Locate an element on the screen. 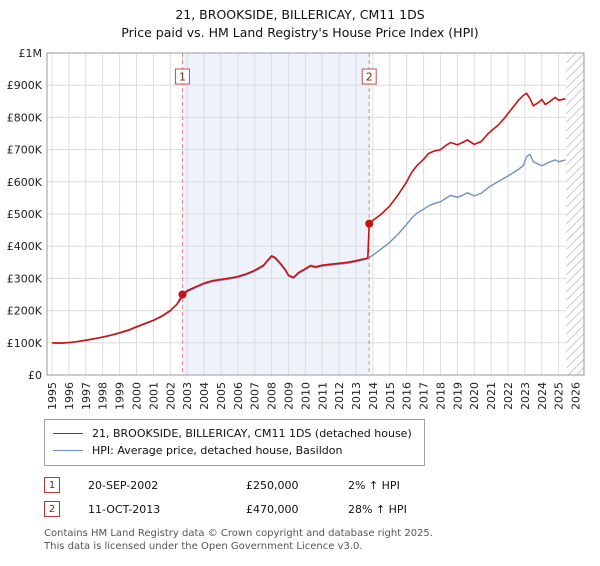  svg-text: £900K is located at coordinates (25, 85).